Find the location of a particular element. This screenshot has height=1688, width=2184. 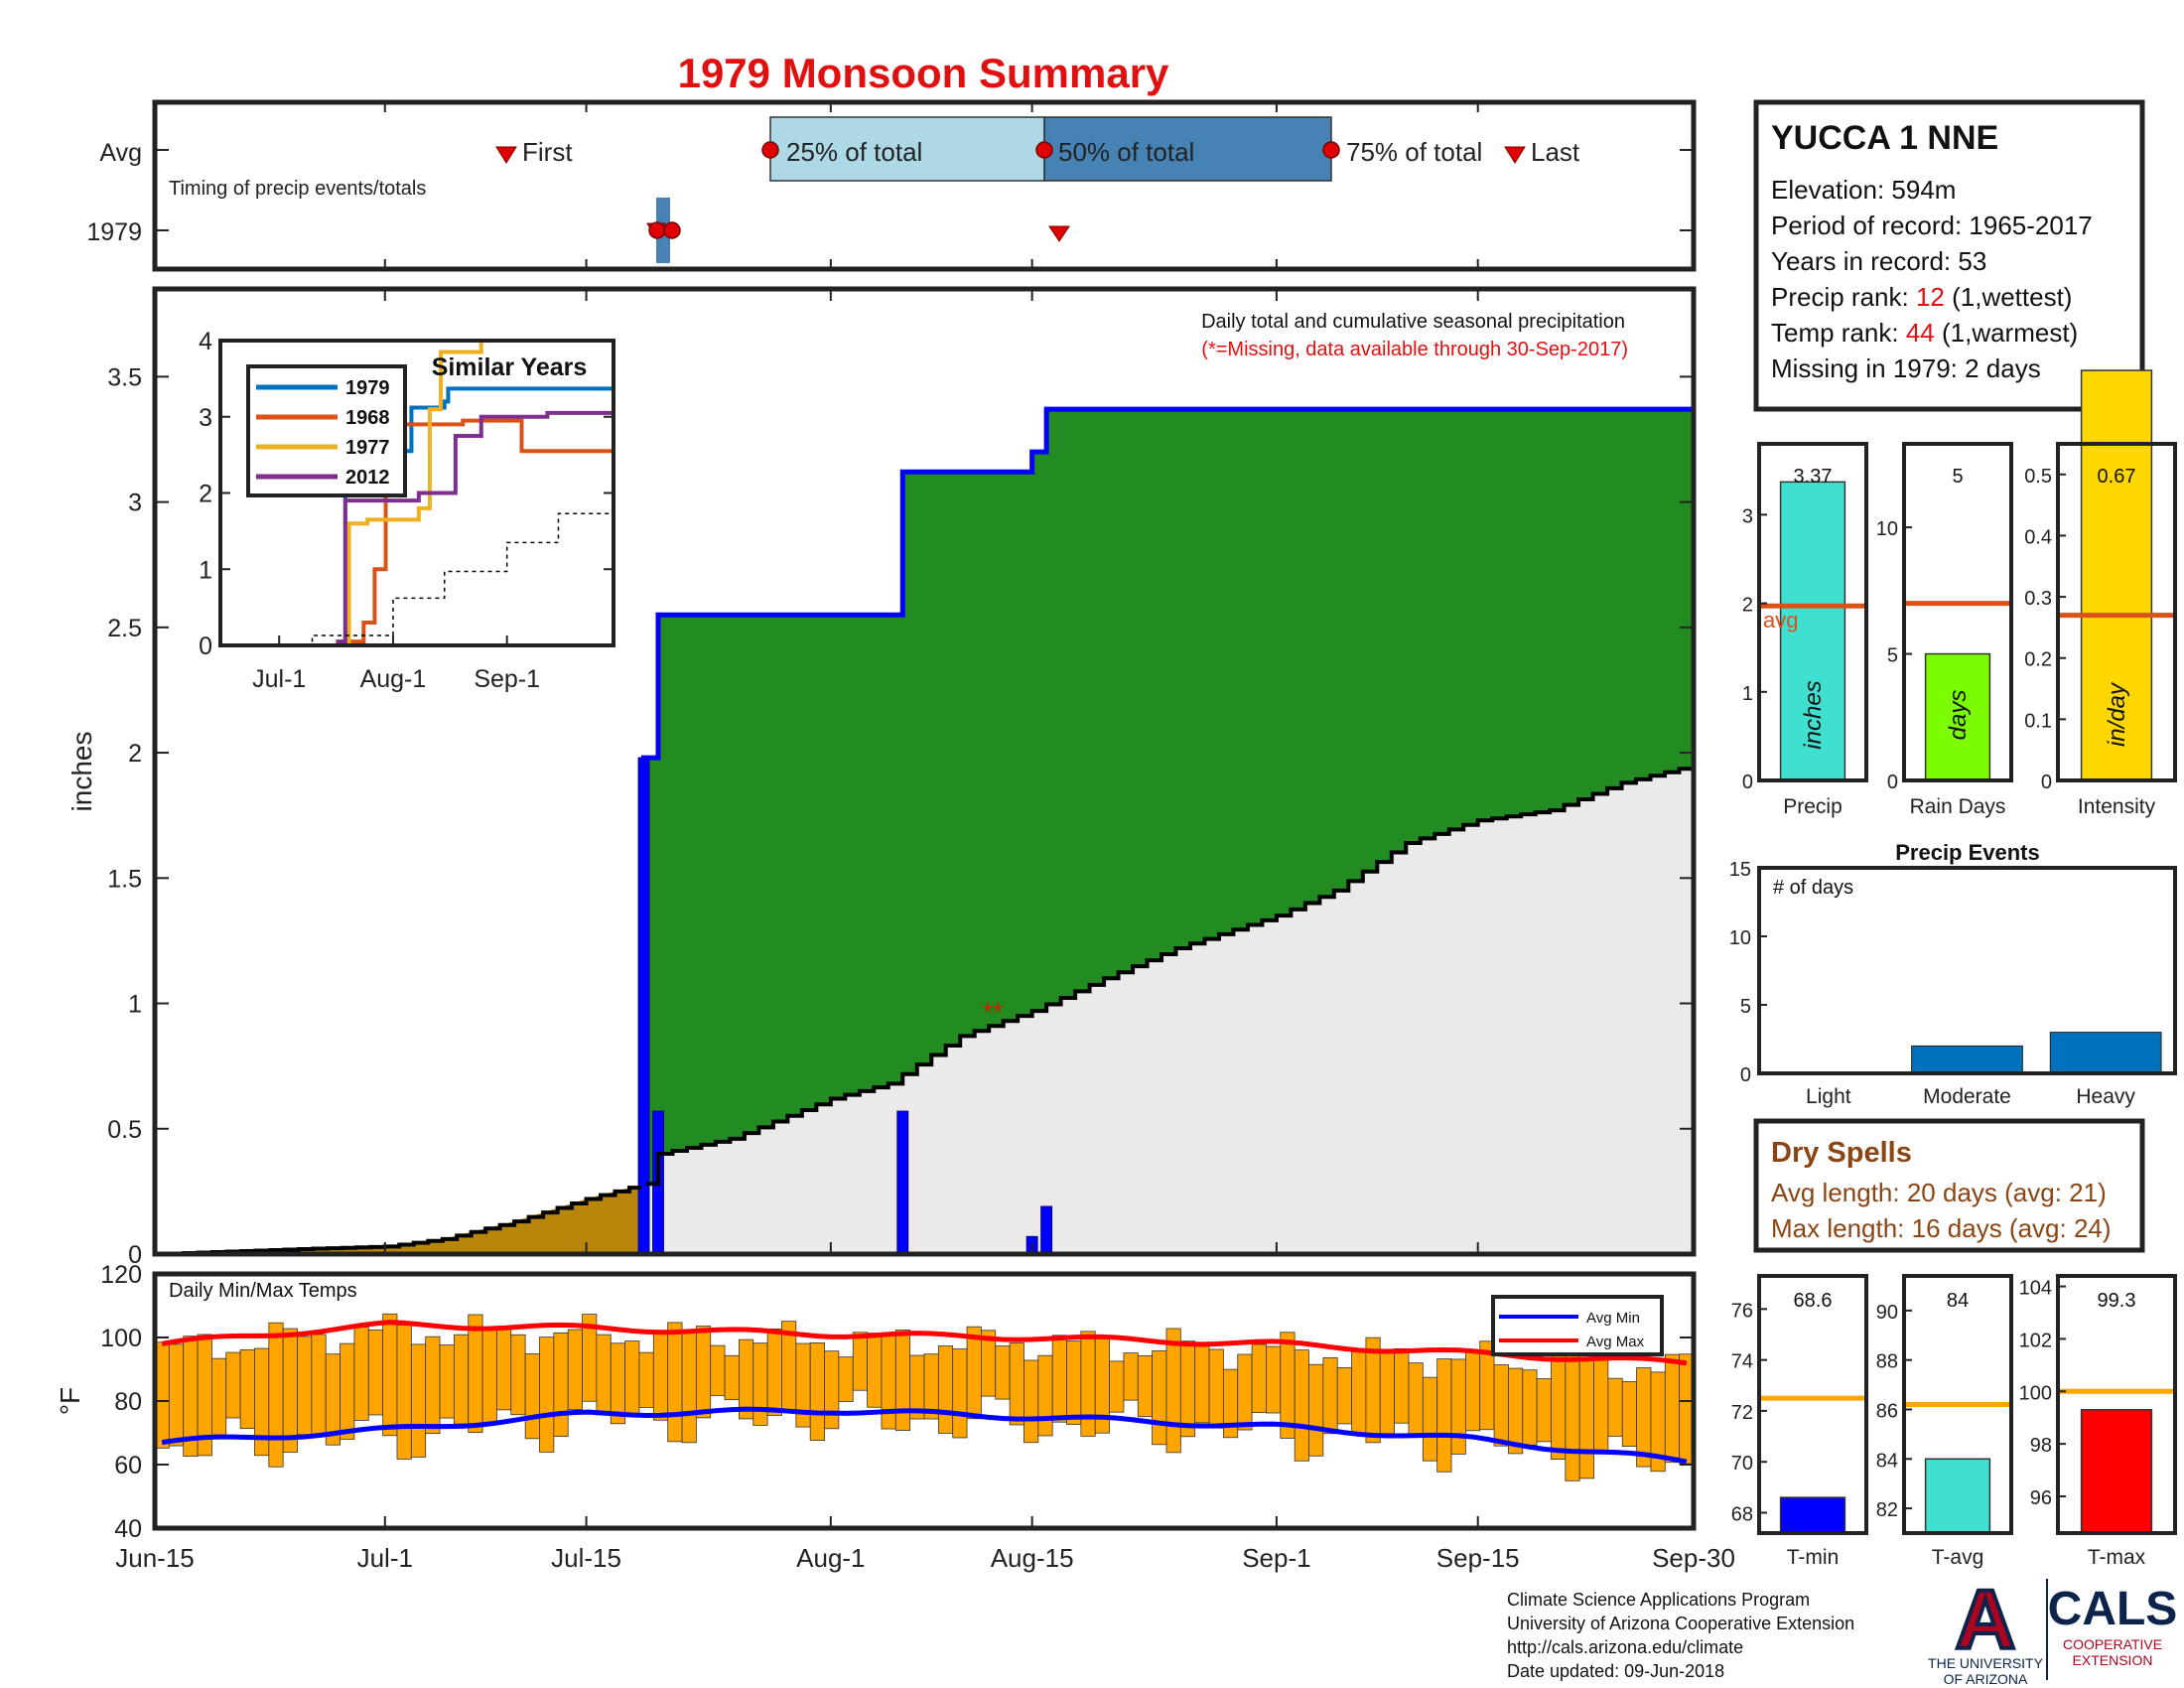

temp-summary-bar-t-min is located at coordinates (1812, 1515).